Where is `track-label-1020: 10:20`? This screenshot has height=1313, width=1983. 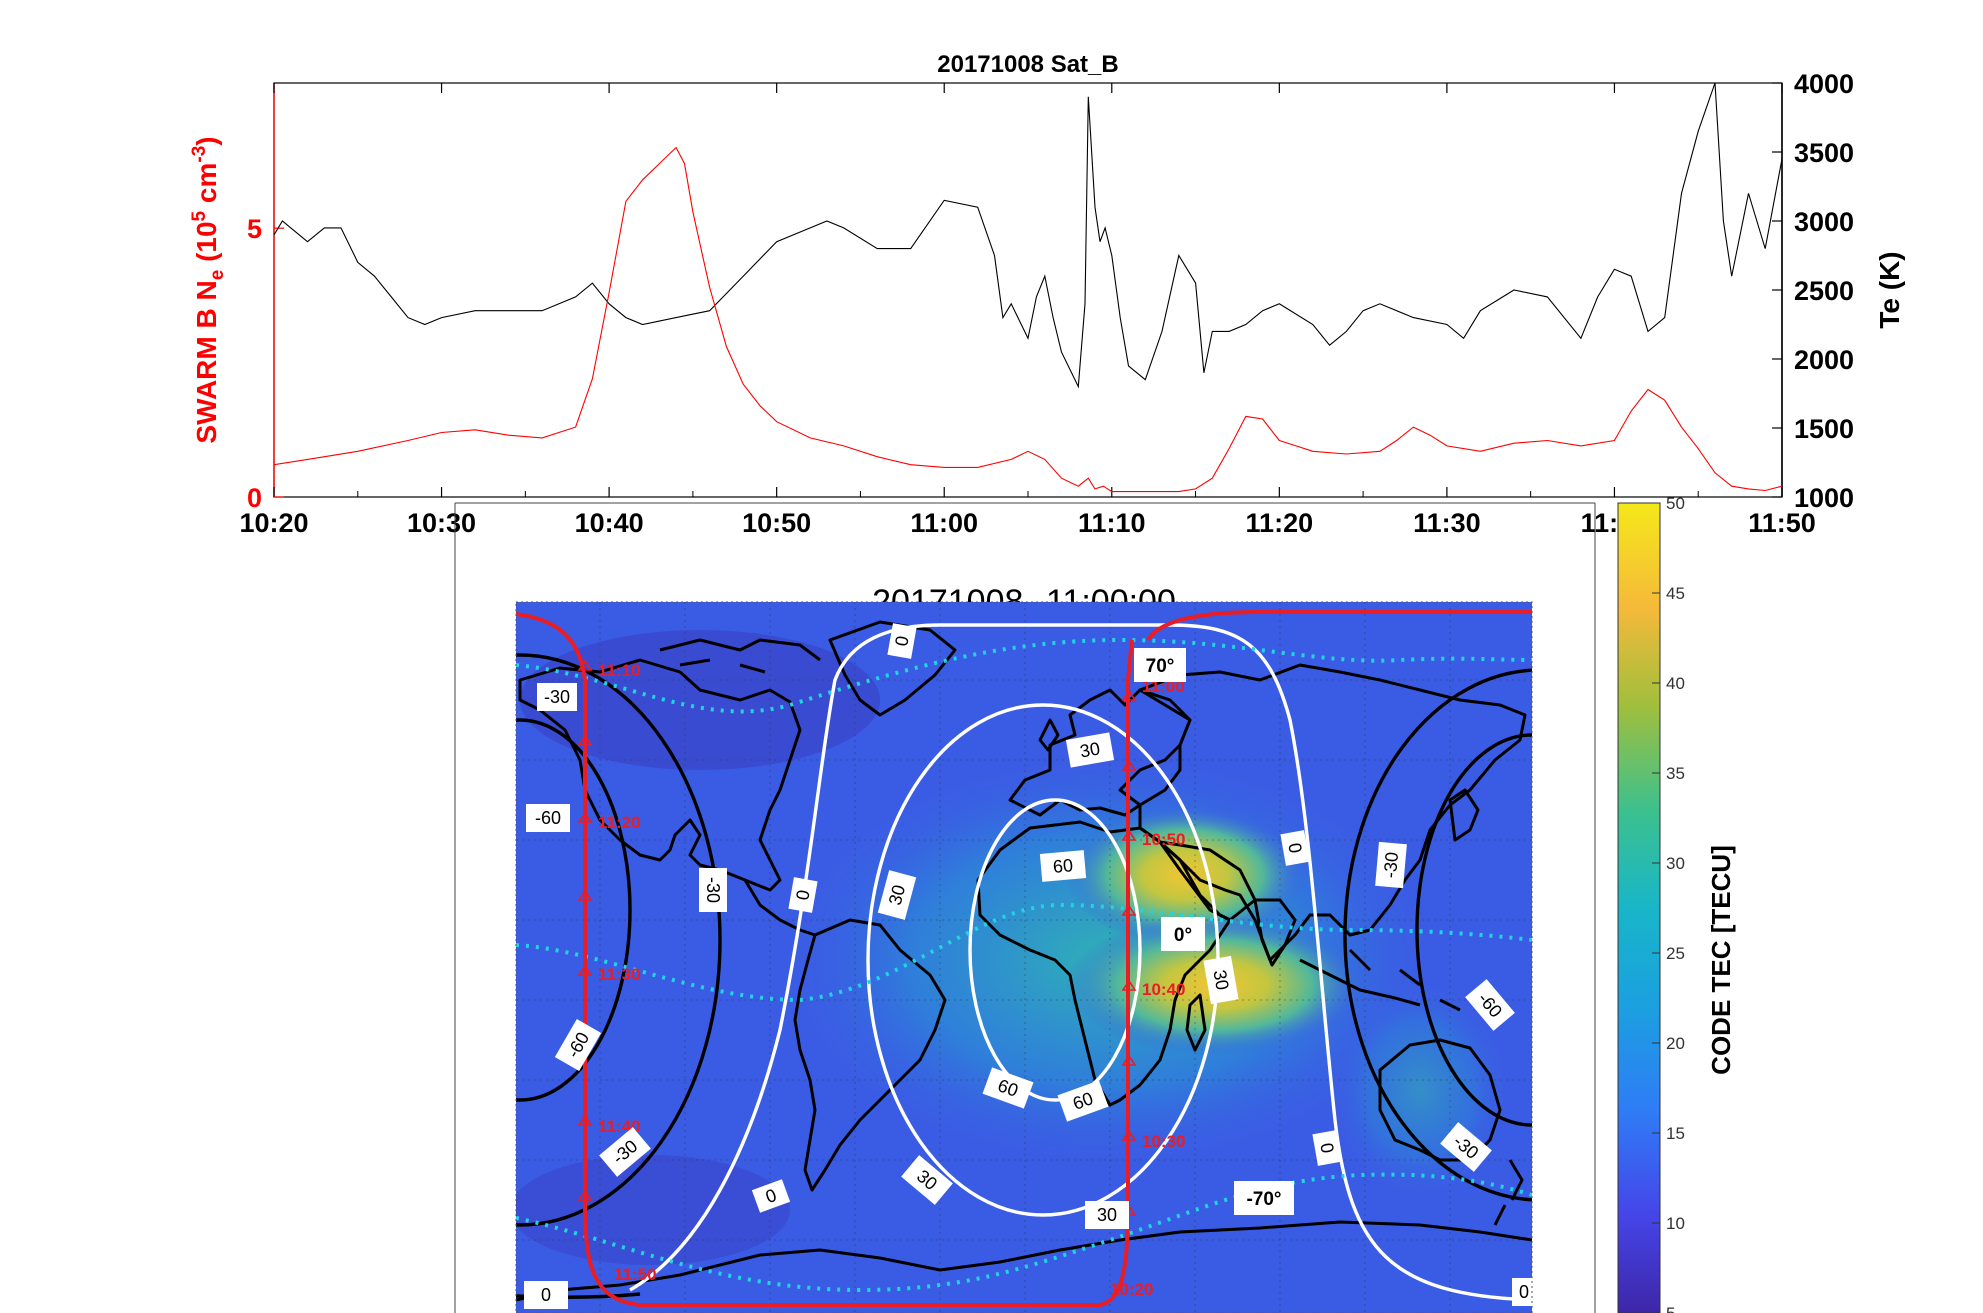
track-label-1020: 10:20 is located at coordinates (1131, 1289).